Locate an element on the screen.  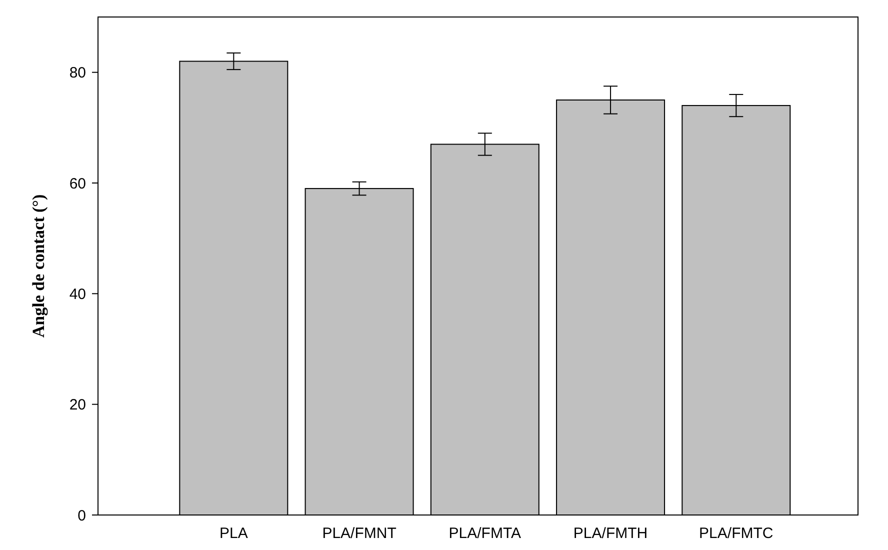
y-tick-label: 60 is located at coordinates (77, 183).